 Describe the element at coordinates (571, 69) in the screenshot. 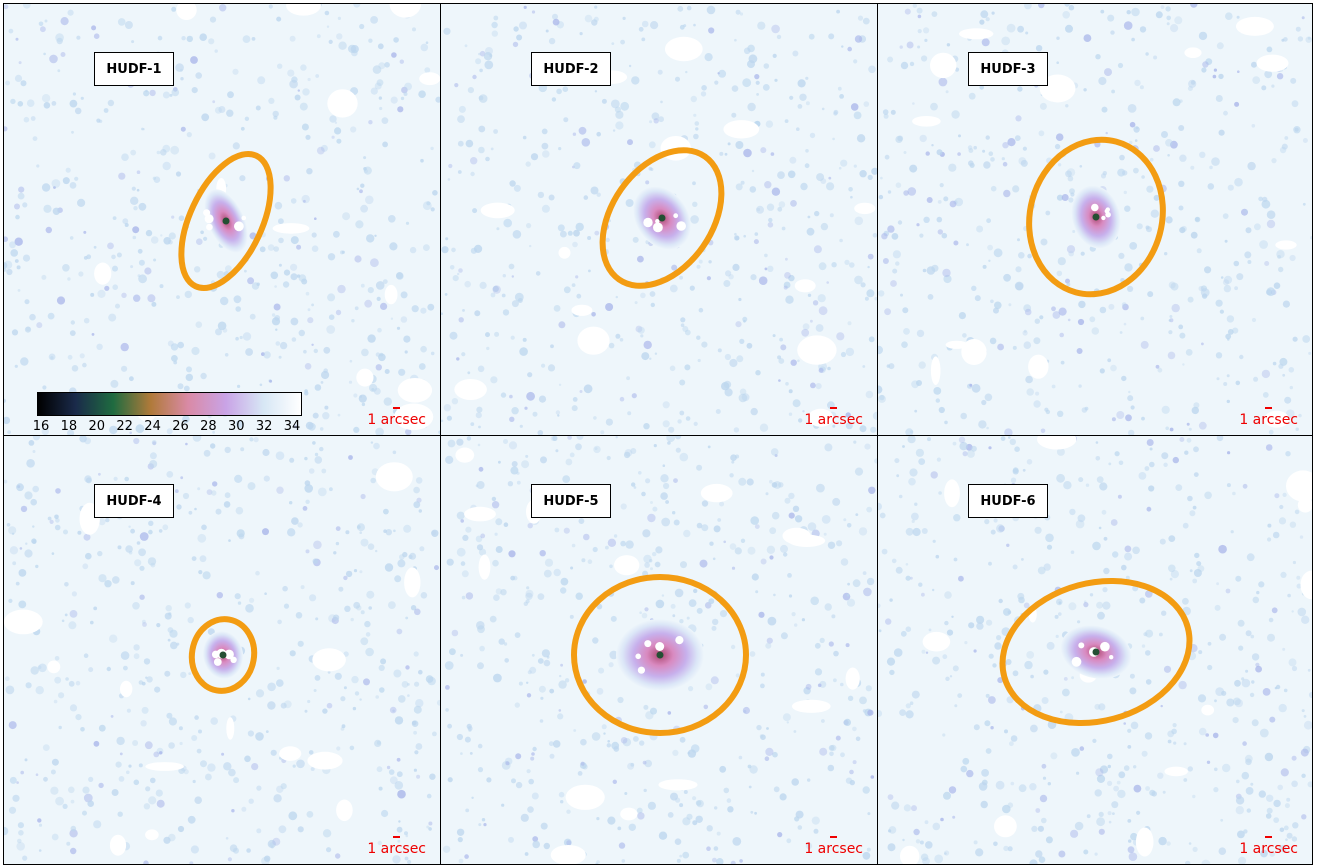

I see `panel-label: HUDF-2` at that location.